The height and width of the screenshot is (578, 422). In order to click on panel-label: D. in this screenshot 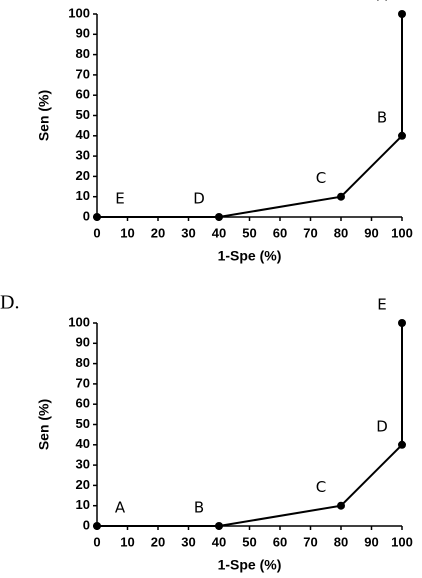, I will do `click(9, 303)`.